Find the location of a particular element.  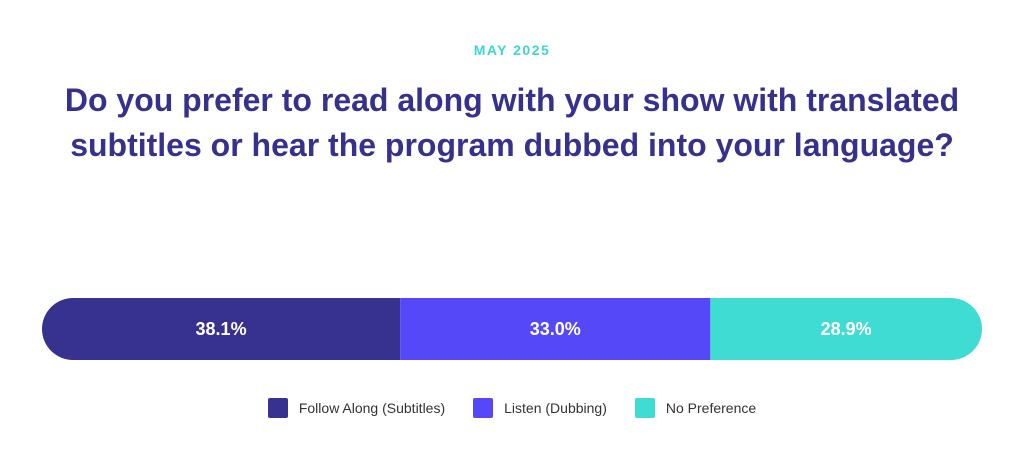

legend-item: No Preference is located at coordinates (695, 408).